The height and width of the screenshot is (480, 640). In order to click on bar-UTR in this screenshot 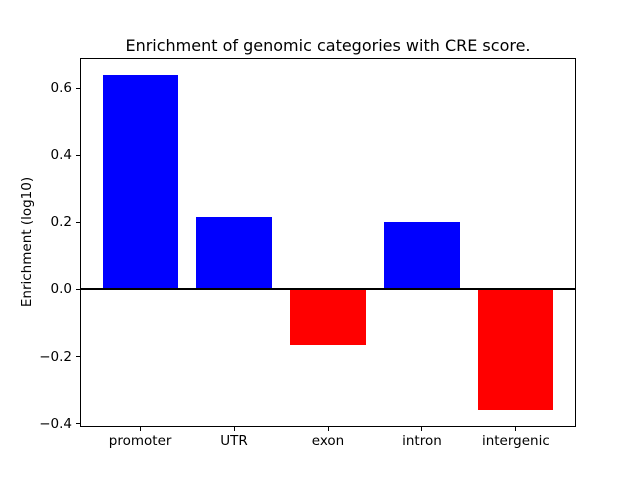, I will do `click(234, 253)`.